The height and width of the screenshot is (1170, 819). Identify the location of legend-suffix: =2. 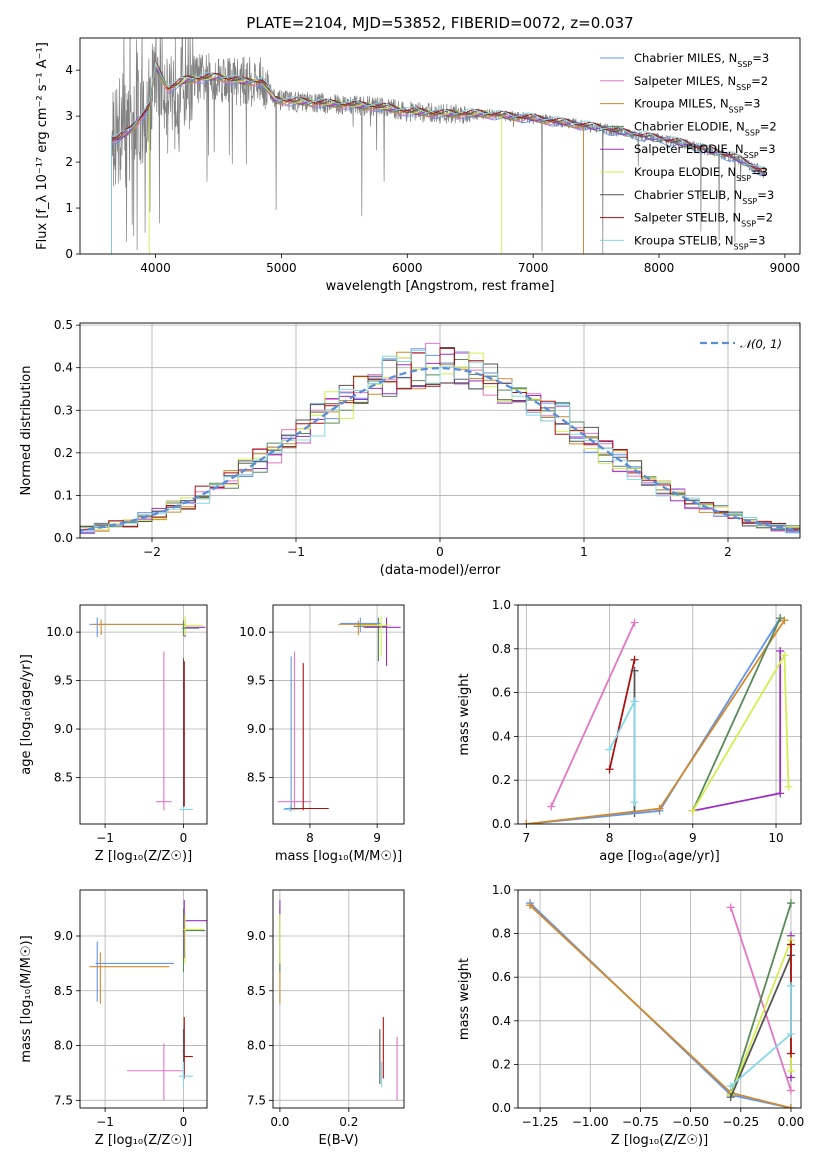
(768, 126).